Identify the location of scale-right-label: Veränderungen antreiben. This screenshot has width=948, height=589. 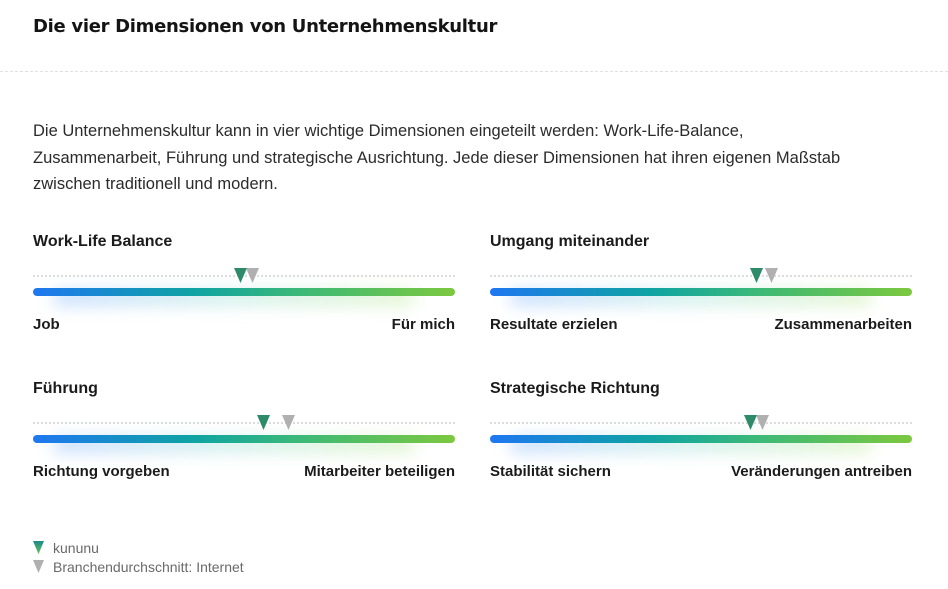
(821, 471).